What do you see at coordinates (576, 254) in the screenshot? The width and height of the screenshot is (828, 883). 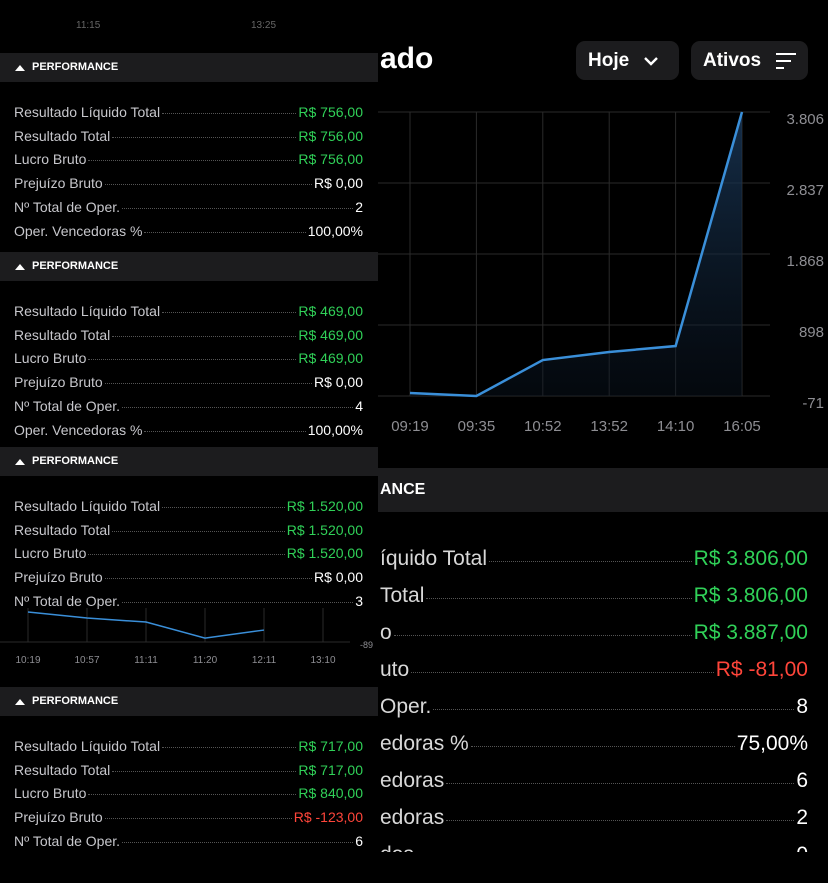 I see `line-area` at bounding box center [576, 254].